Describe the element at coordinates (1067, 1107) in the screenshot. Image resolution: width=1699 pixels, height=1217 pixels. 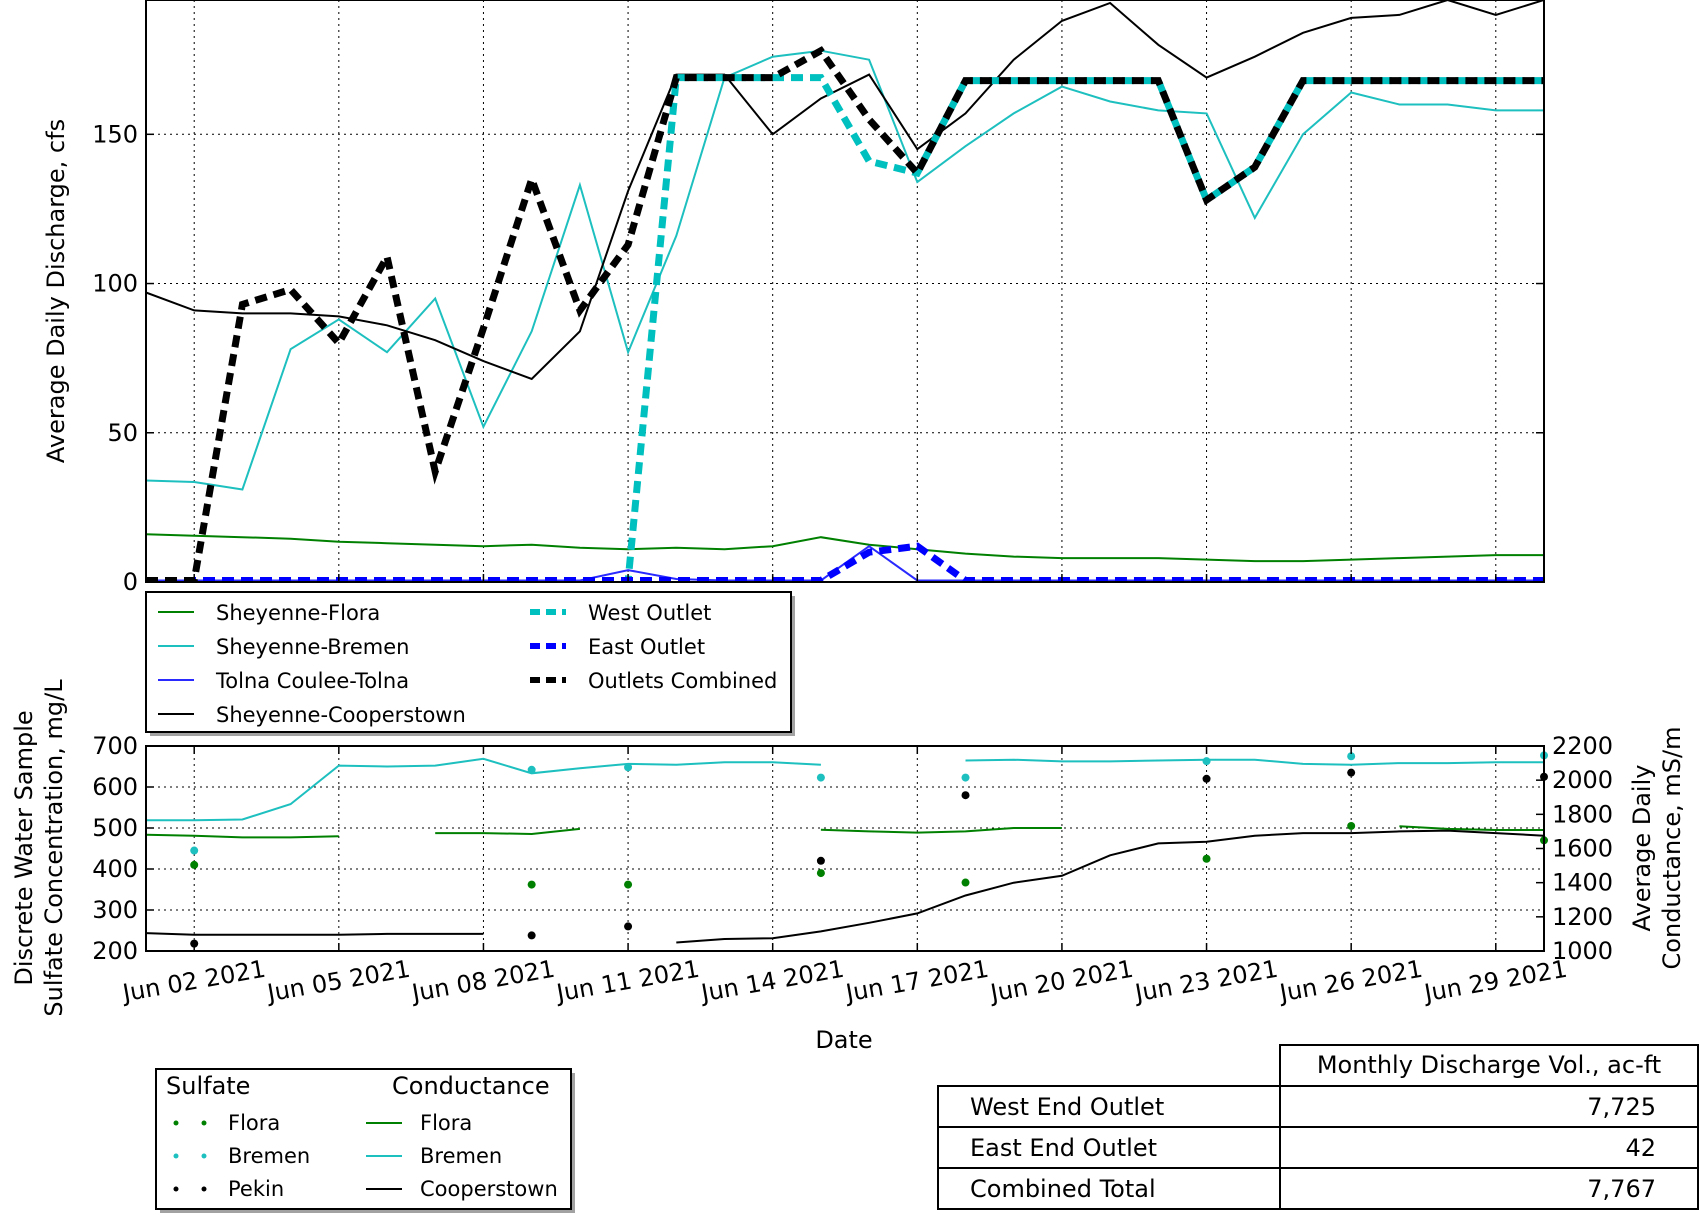
I see `table-row-label: West End Outlet` at that location.